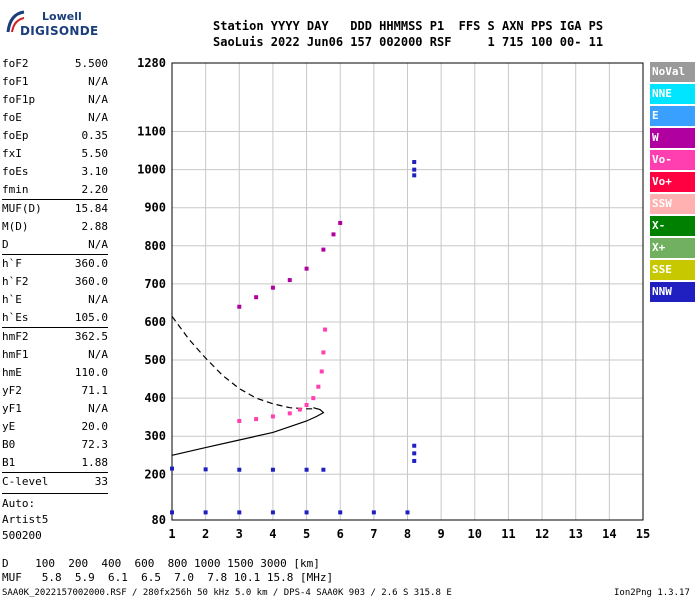 This screenshot has height=600, width=700. I want to click on param-label: M(D), so click(15, 226).